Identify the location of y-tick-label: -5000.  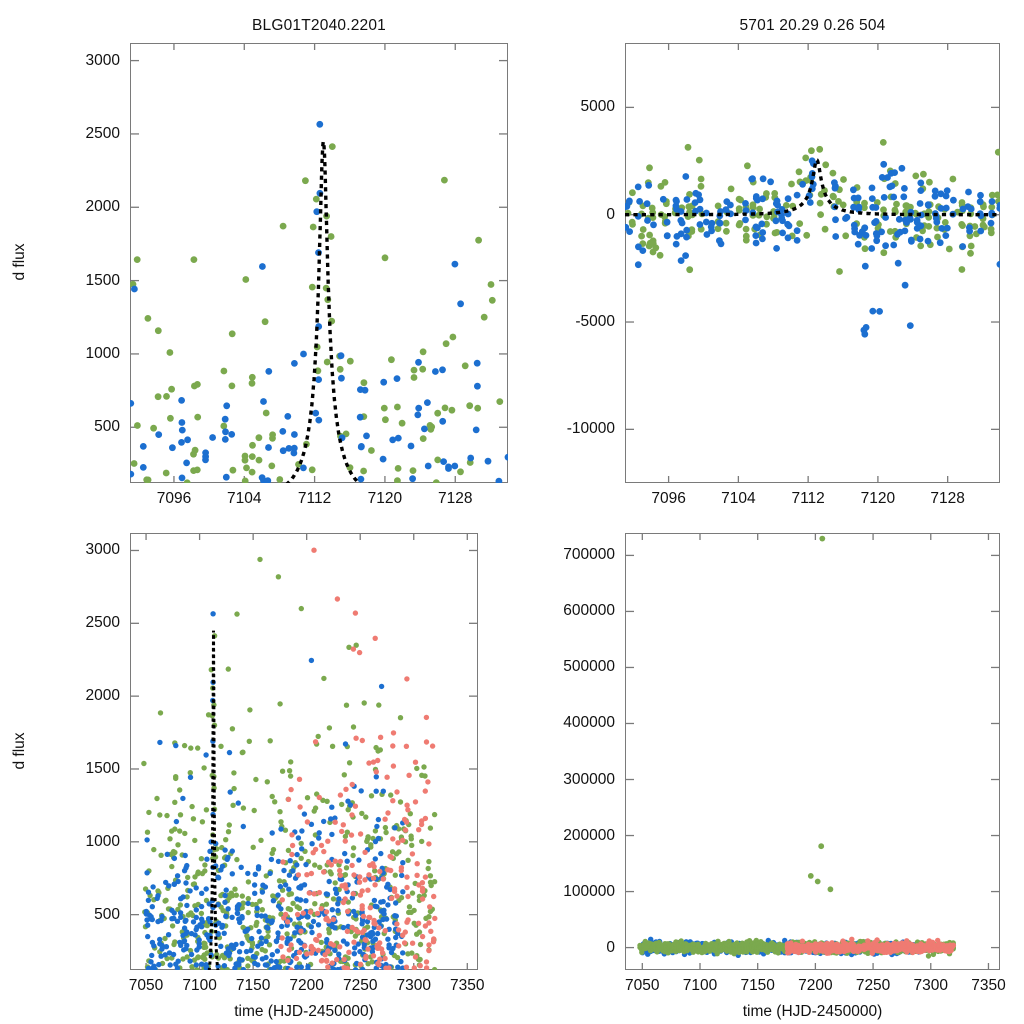
(595, 322).